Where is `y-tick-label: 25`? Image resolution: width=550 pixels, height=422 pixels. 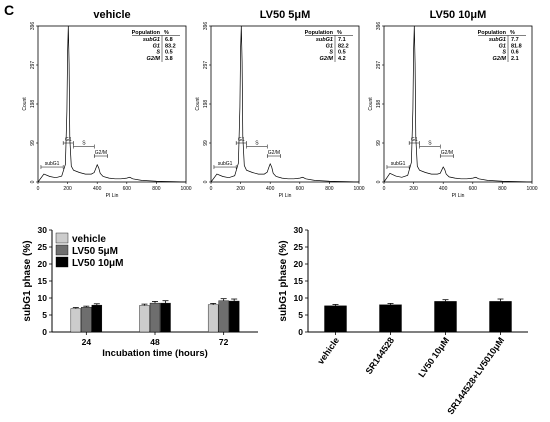
y-tick-label: 25 is located at coordinates (43, 247).